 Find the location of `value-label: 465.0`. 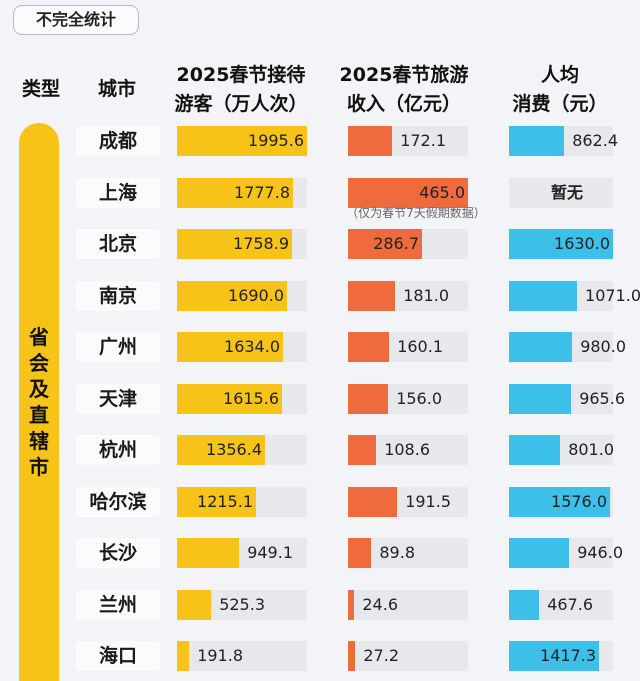

value-label: 465.0 is located at coordinates (442, 192).